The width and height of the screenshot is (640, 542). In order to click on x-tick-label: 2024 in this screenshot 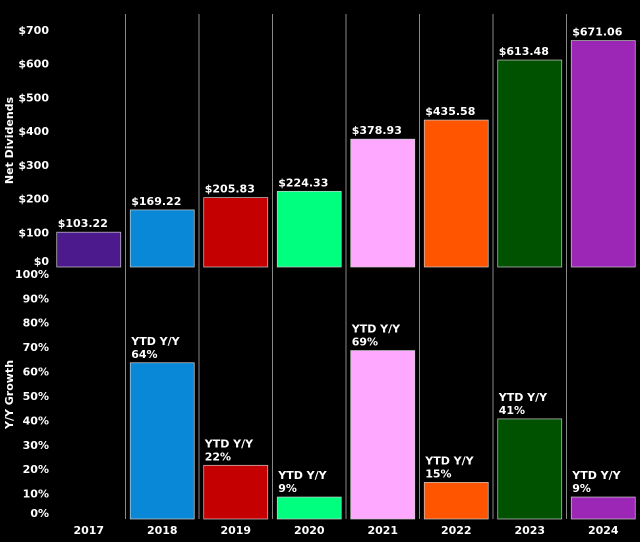, I will do `click(603, 530)`.